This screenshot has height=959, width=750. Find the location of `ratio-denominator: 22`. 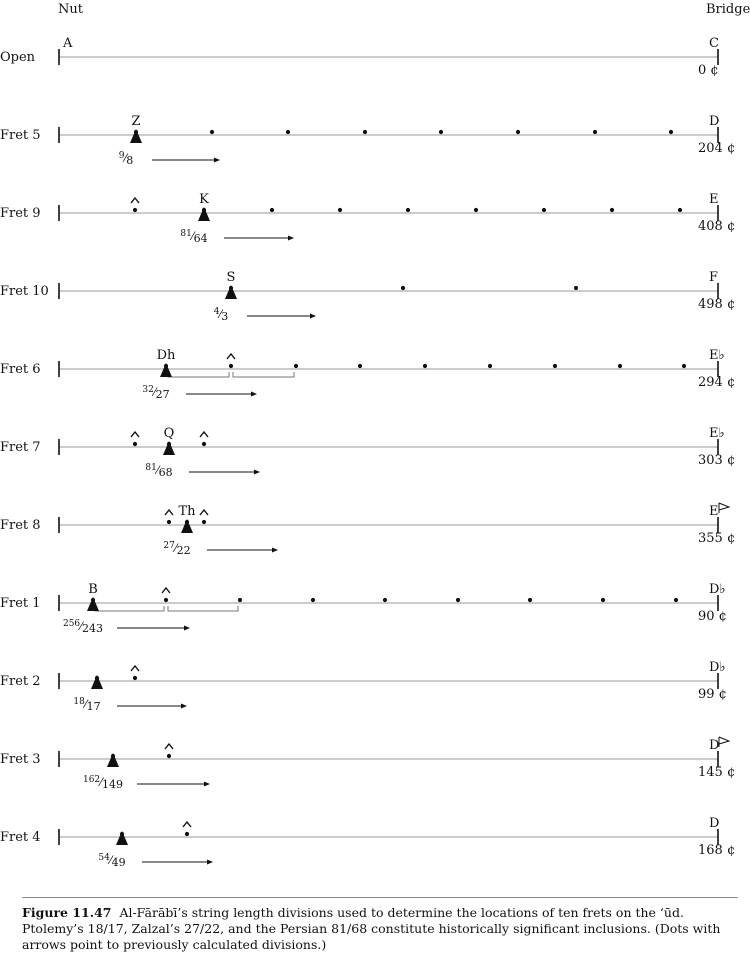

ratio-denominator: 22 is located at coordinates (184, 550).